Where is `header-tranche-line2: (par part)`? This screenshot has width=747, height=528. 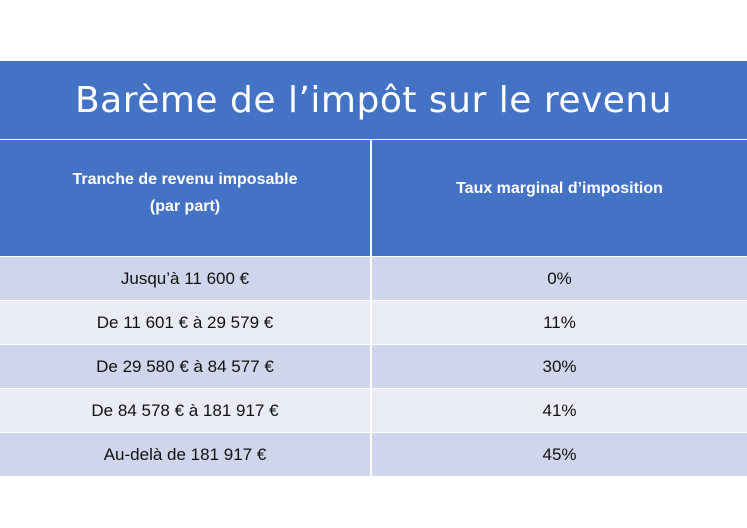 header-tranche-line2: (par part) is located at coordinates (185, 206).